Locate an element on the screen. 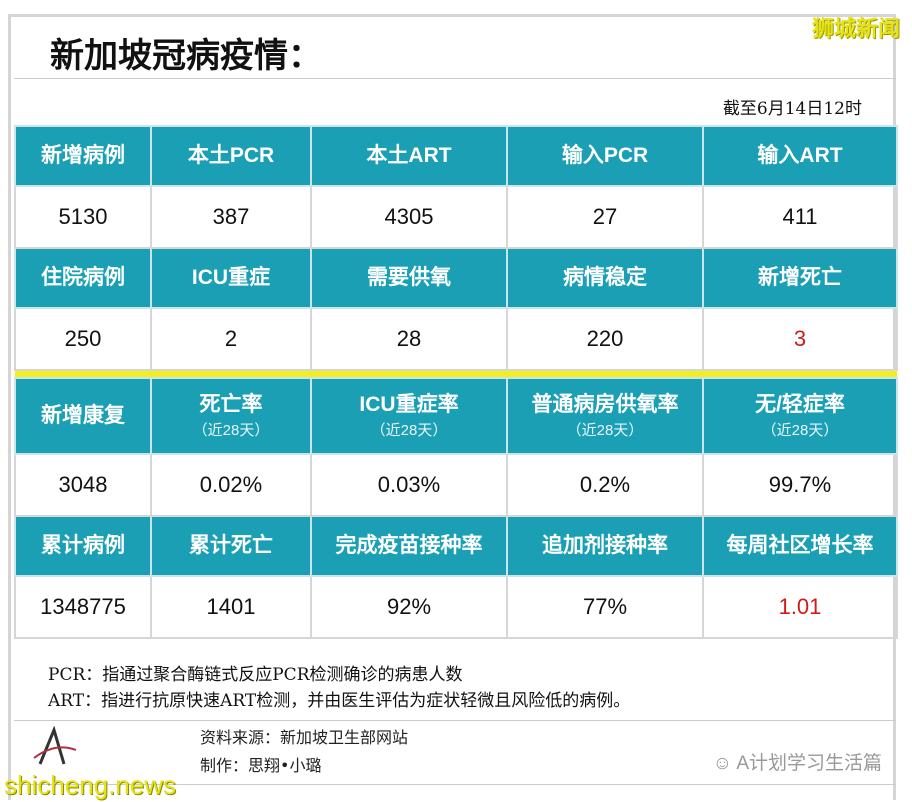 The height and width of the screenshot is (802, 912). header-cell: 输入PCR is located at coordinates (605, 156).